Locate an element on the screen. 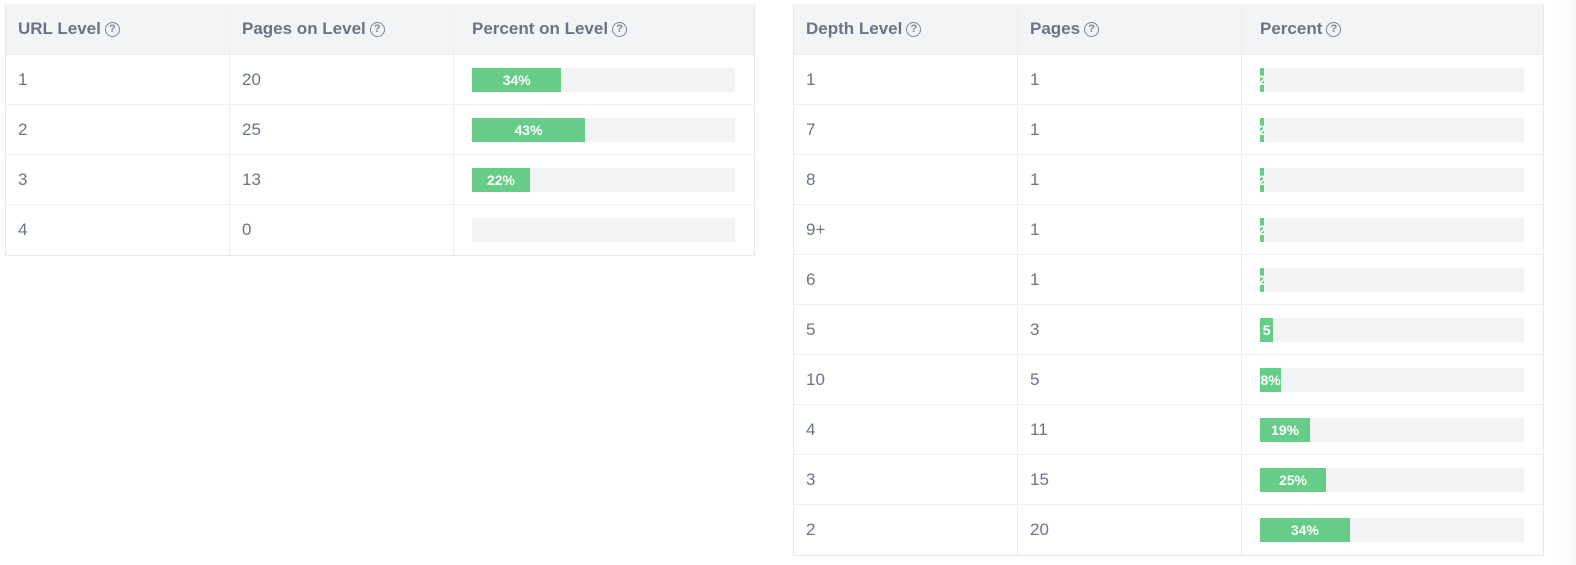  table-row: 2 20 34% is located at coordinates (1168, 530).